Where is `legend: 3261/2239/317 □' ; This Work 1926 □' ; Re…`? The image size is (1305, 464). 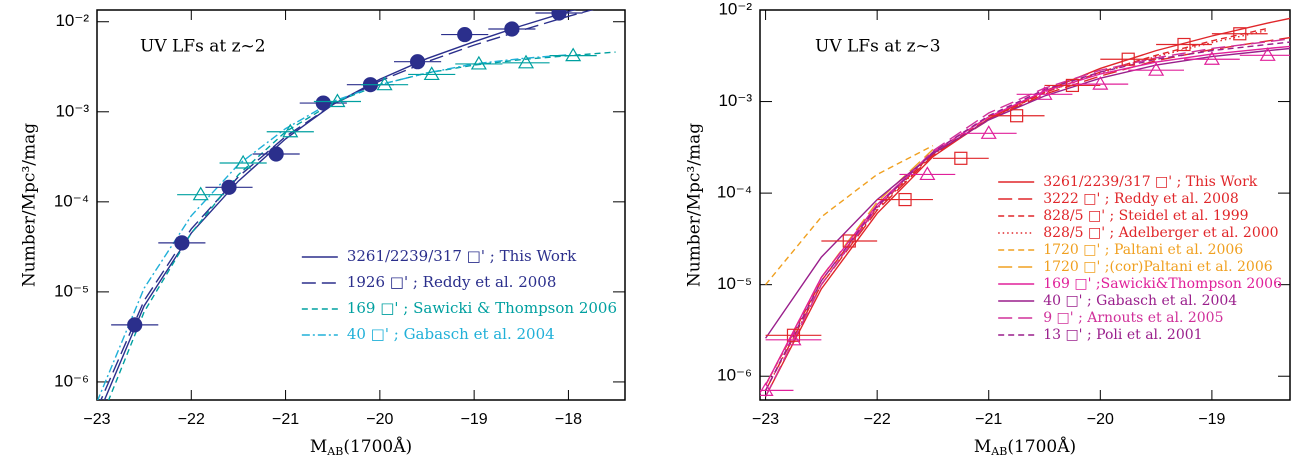 legend: 3261/2239/317 □' ; This Work 1926 □' ; Re… is located at coordinates (459, 295).